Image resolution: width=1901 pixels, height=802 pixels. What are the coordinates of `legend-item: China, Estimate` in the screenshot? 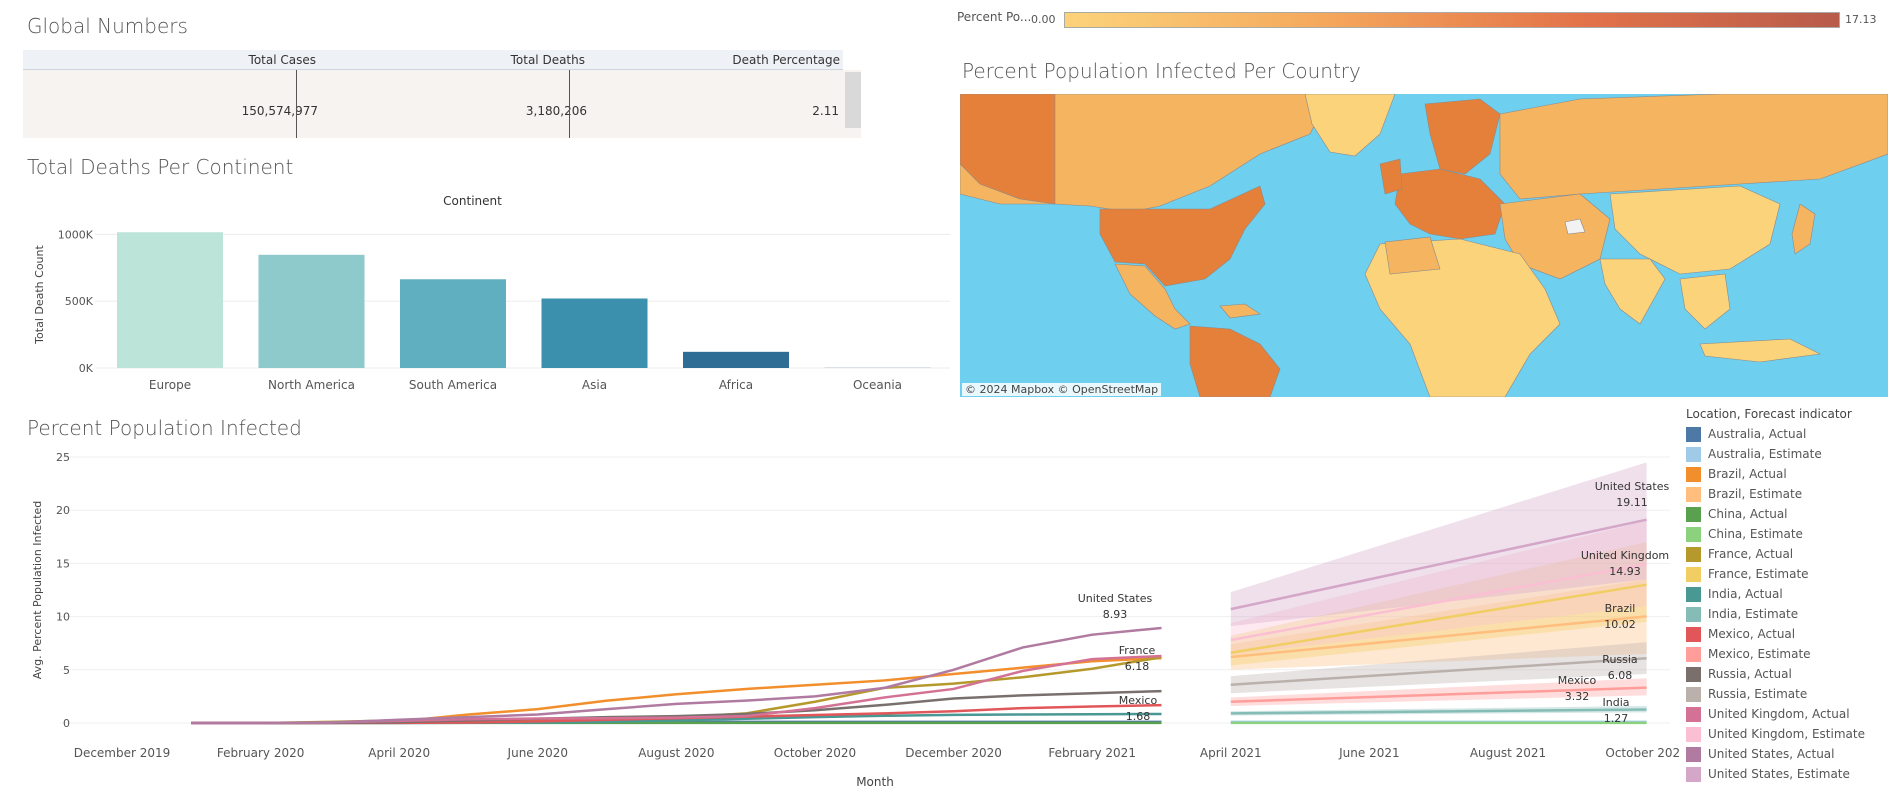 It's located at (1744, 534).